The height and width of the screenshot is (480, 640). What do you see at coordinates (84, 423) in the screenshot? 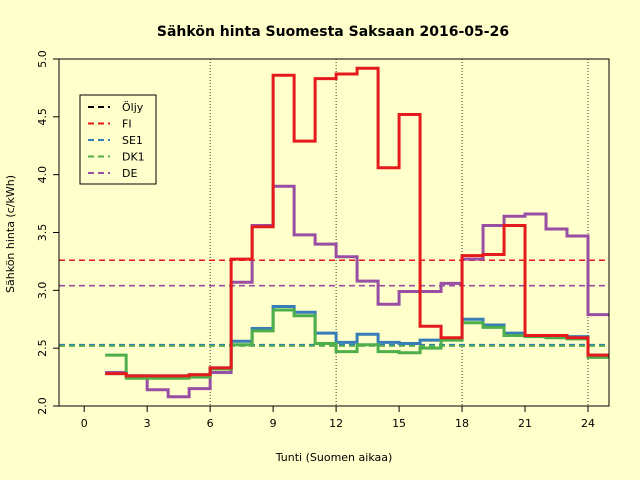
I see `x-tick-label: 0` at bounding box center [84, 423].